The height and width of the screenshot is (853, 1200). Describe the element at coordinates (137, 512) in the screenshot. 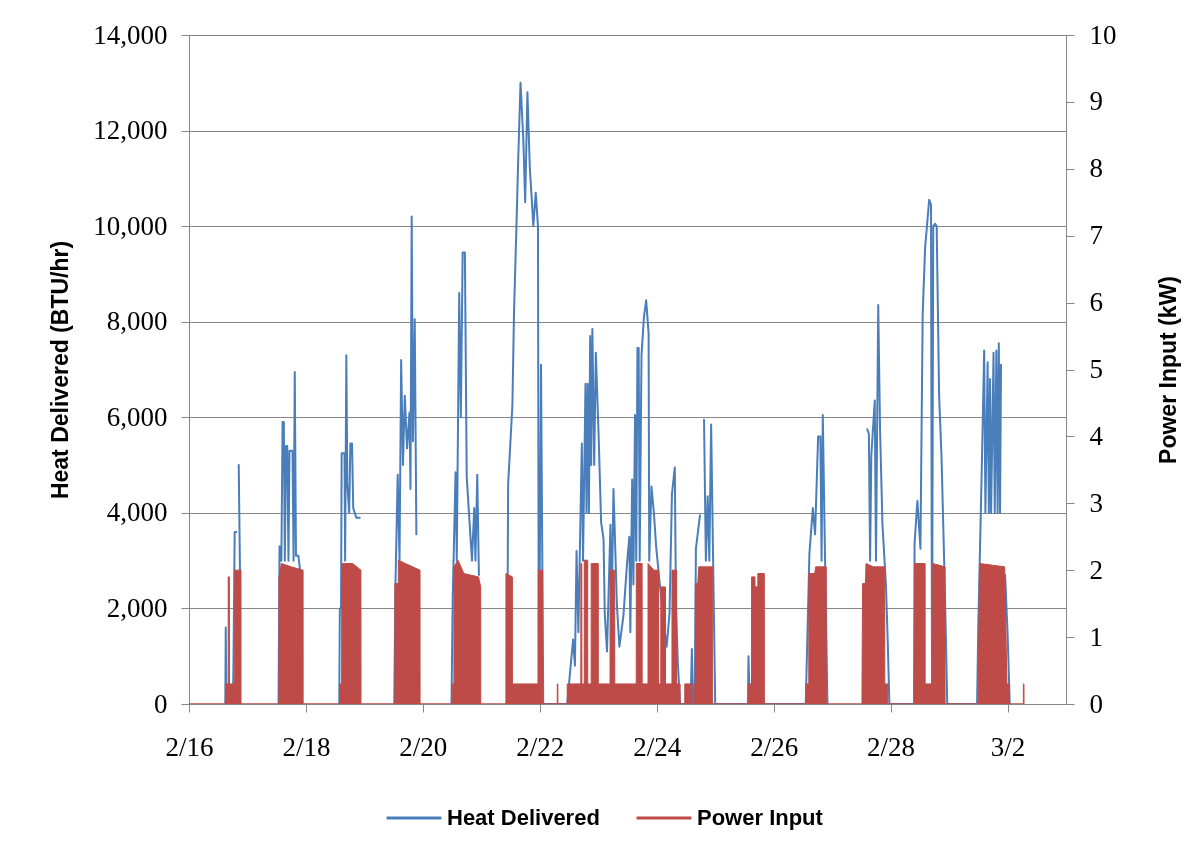

I see `y-tick-label: 4,000` at that location.